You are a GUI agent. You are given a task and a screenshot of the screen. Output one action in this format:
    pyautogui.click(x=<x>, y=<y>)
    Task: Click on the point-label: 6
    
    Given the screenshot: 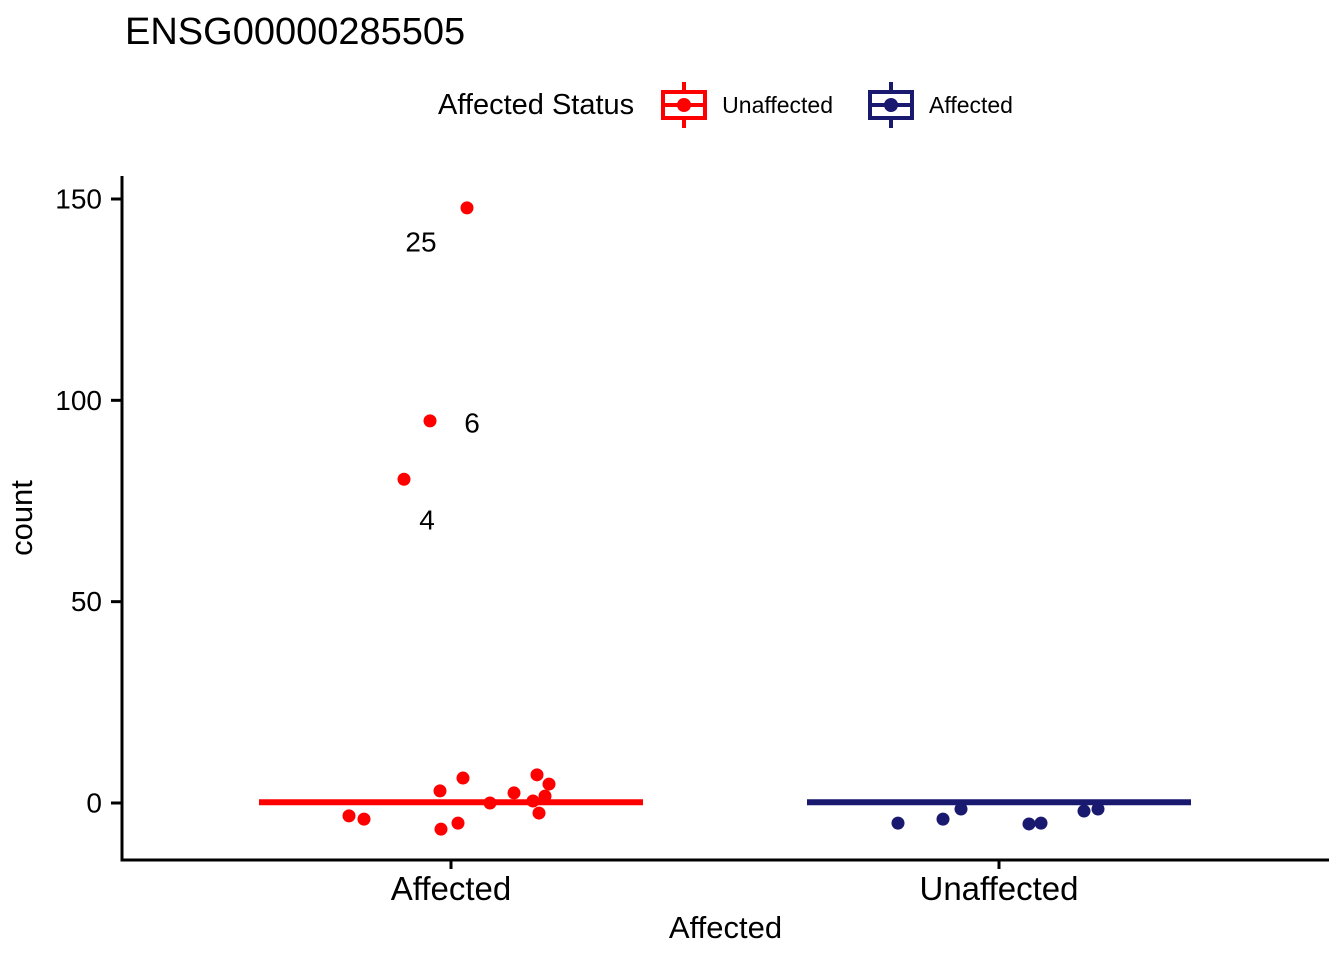 What is the action you would take?
    pyautogui.click(x=472, y=422)
    